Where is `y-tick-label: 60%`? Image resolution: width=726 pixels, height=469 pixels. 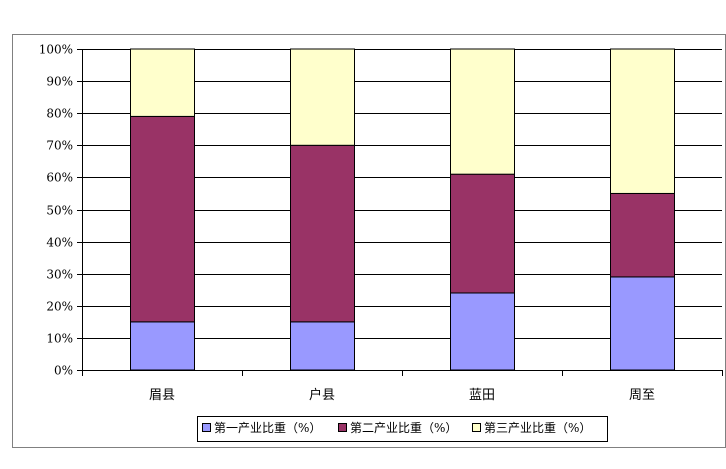 y-tick-label: 60% is located at coordinates (59, 178).